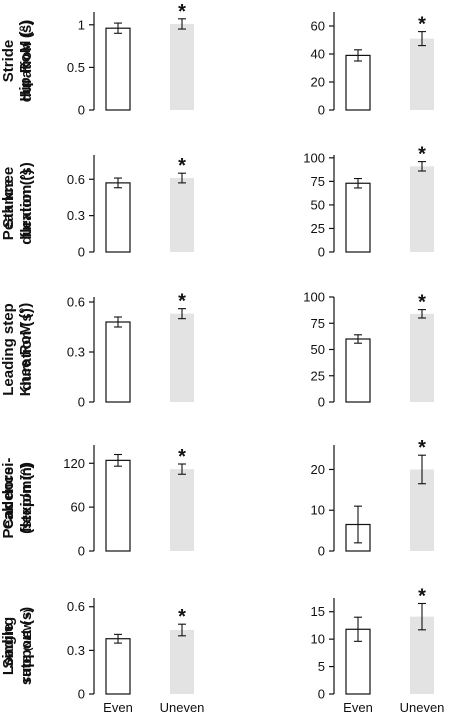  I want to click on y-axis-label: Stance, so click(8, 203).